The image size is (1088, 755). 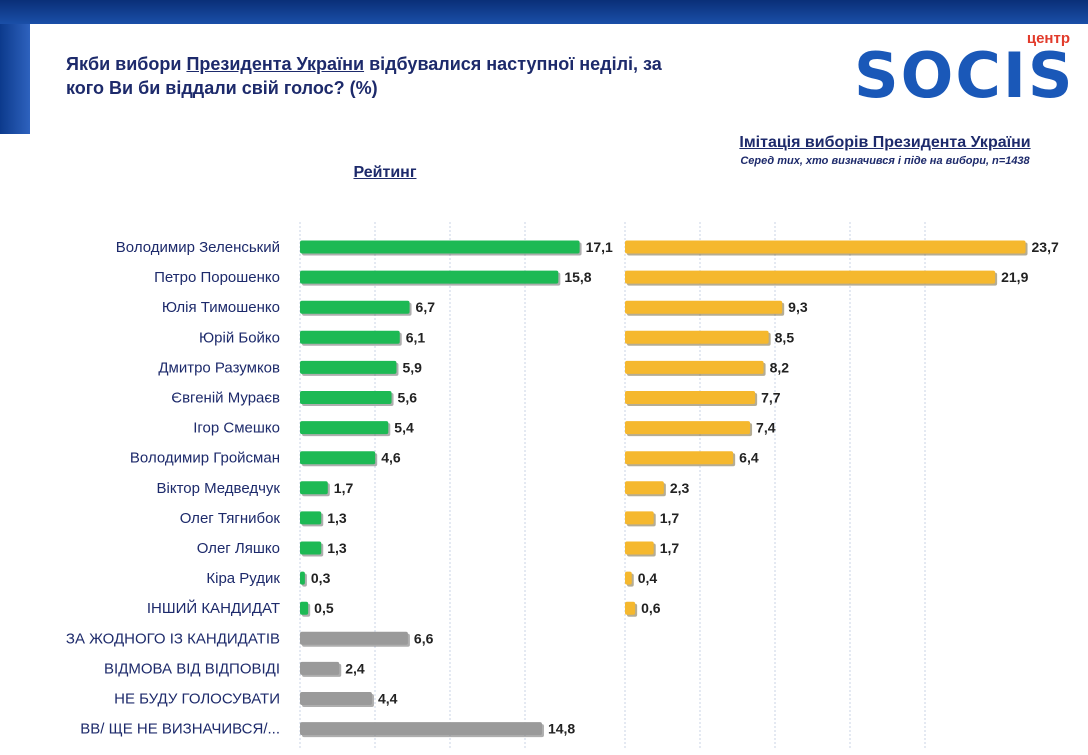 What do you see at coordinates (544, 12) in the screenshot?
I see `top-banner` at bounding box center [544, 12].